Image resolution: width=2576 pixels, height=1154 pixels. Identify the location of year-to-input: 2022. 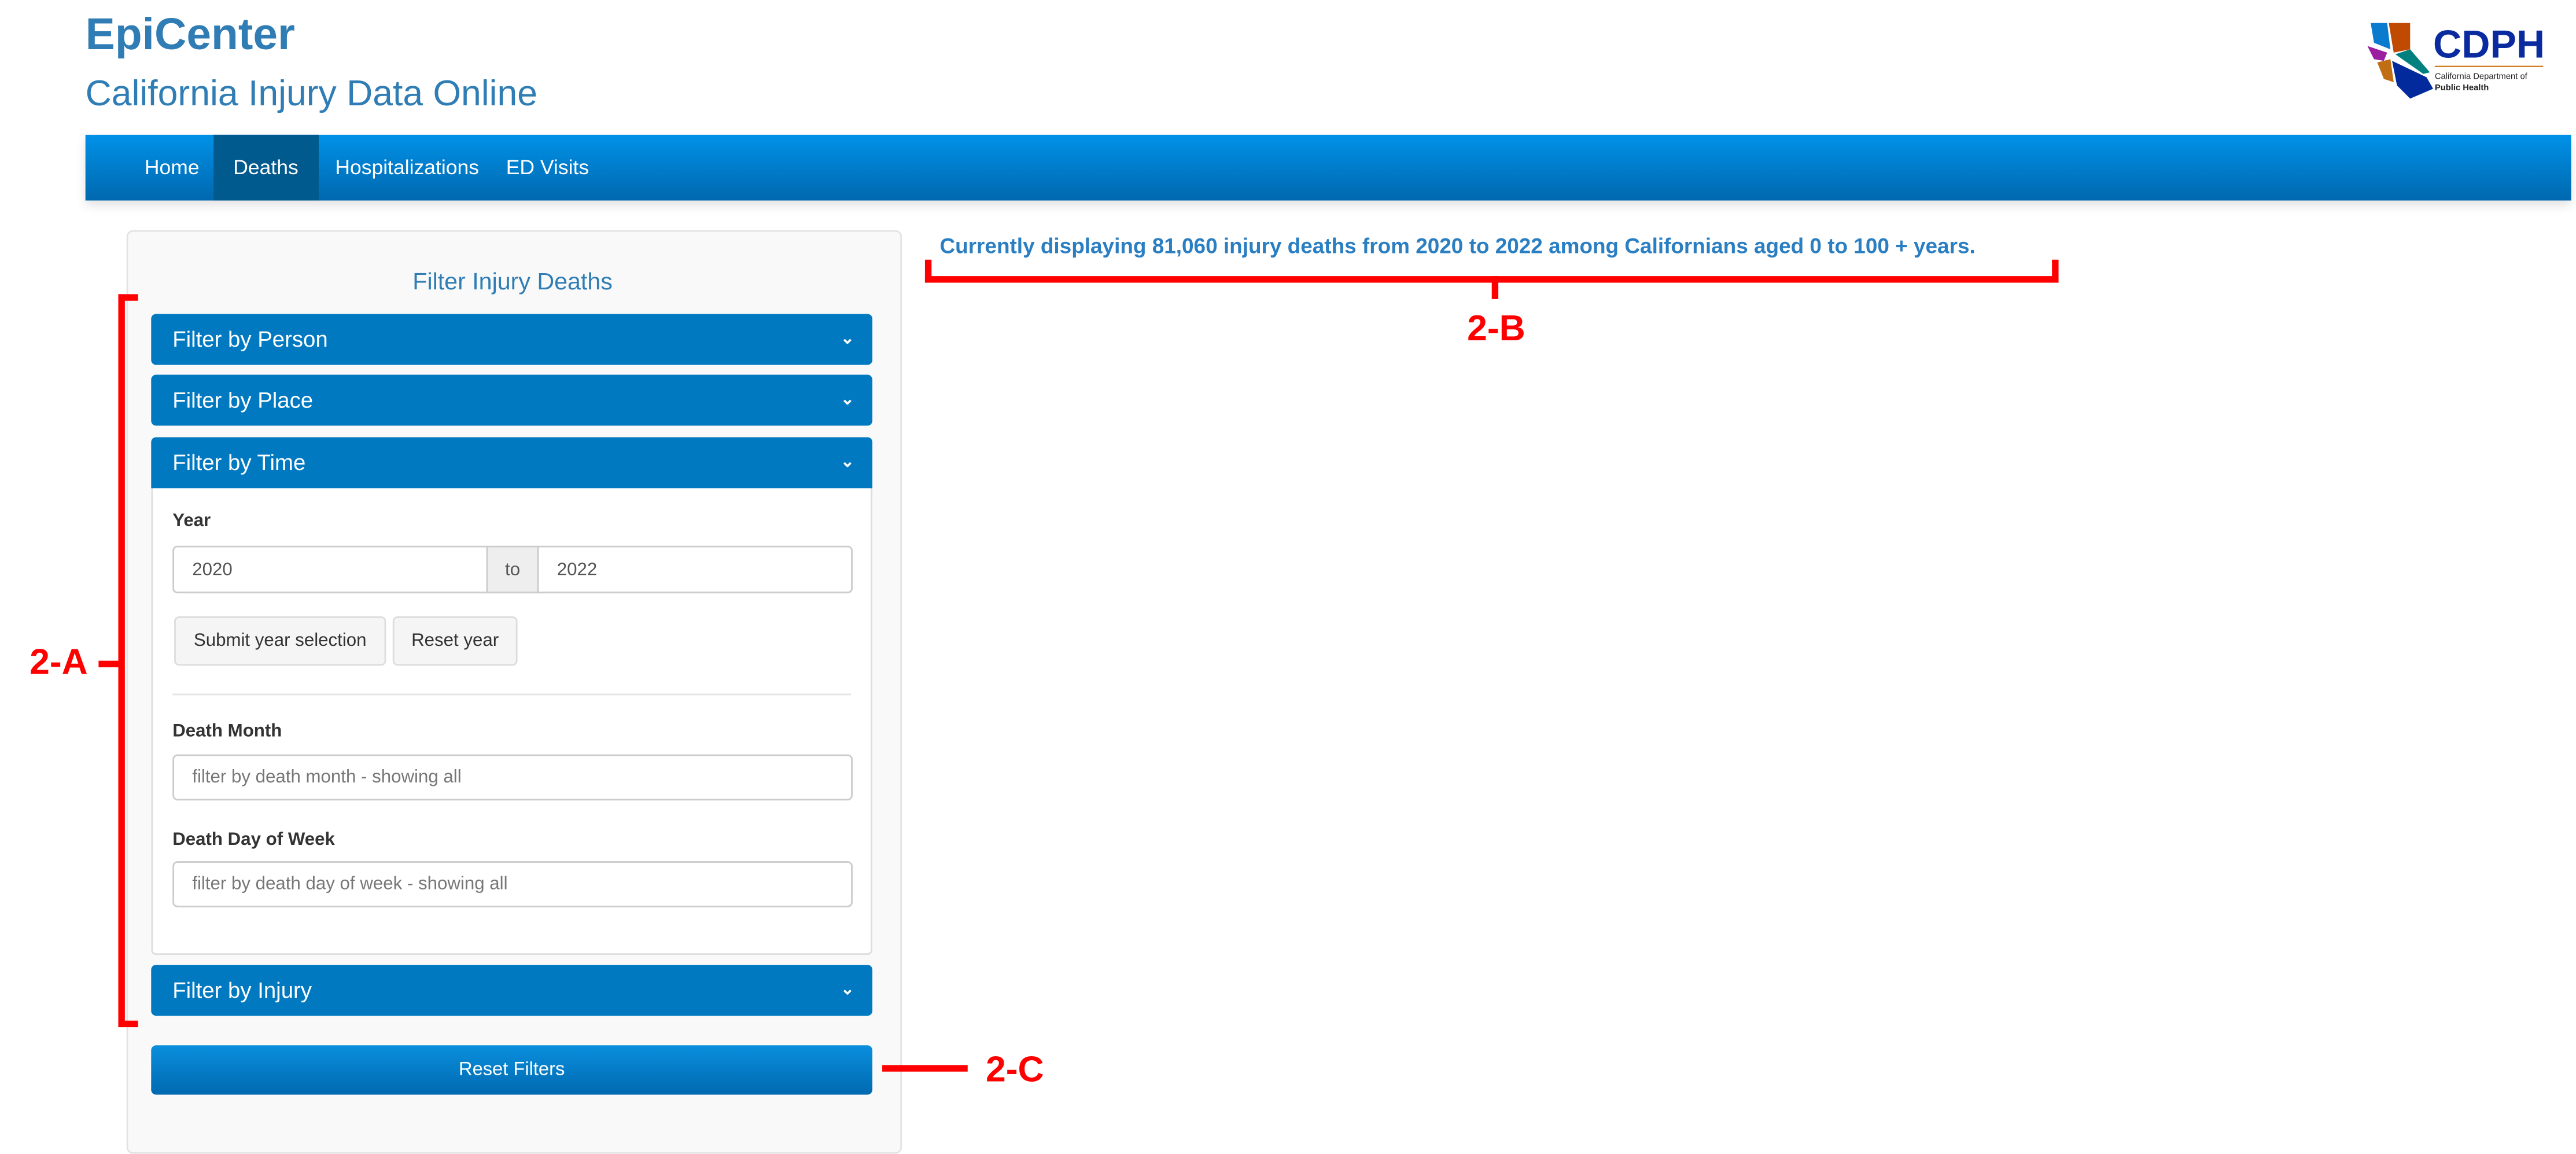
(695, 569).